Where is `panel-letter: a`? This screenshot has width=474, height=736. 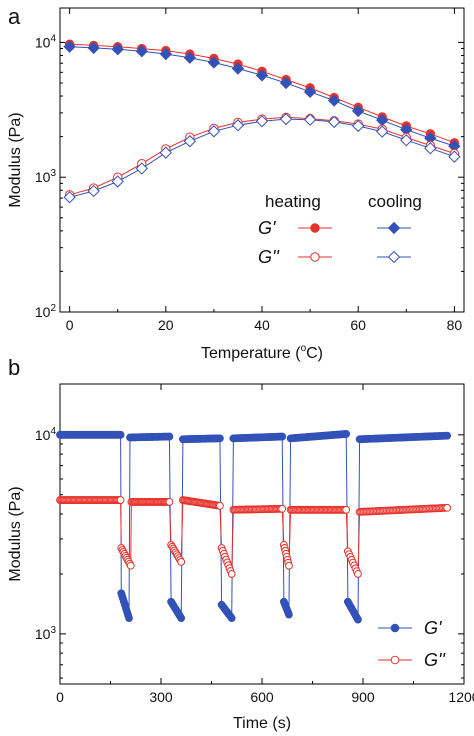
panel-letter: a is located at coordinates (14, 16).